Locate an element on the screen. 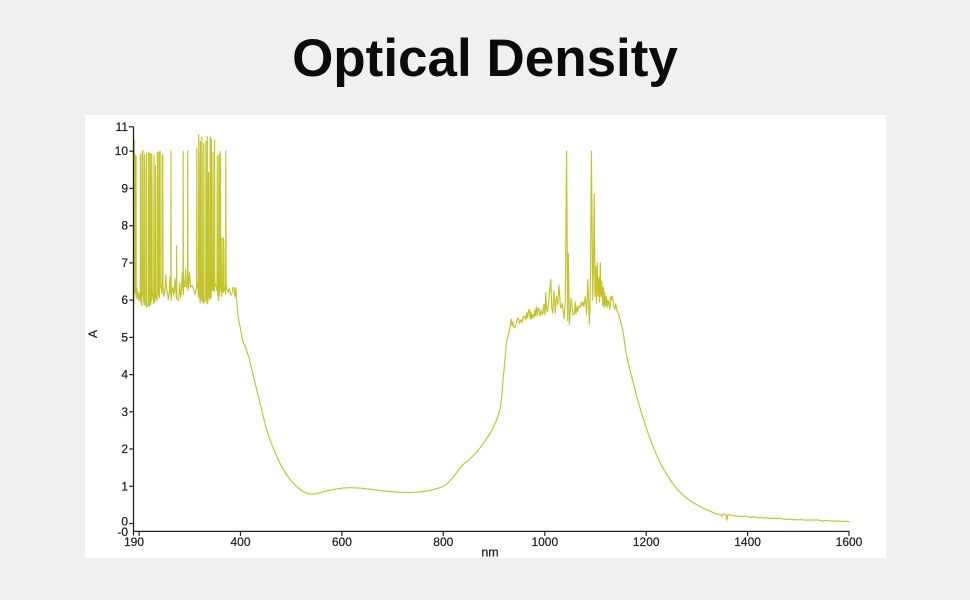 The image size is (970, 600). svg-text: 8 is located at coordinates (124, 226).